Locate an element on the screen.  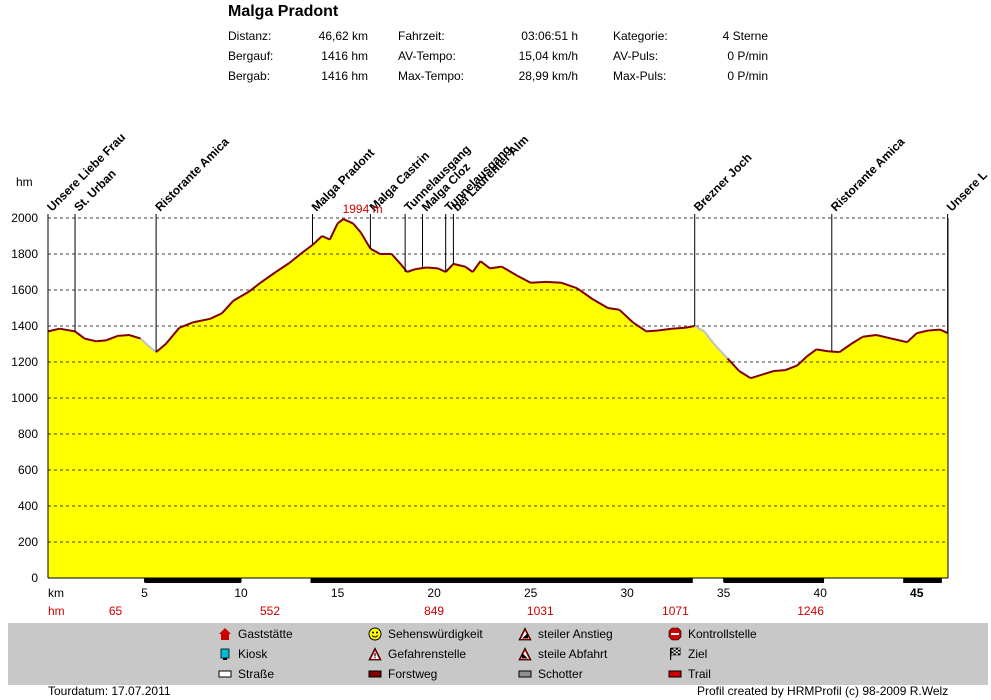
stat-label-max-pulse: Max-Puls: is located at coordinates (640, 76).